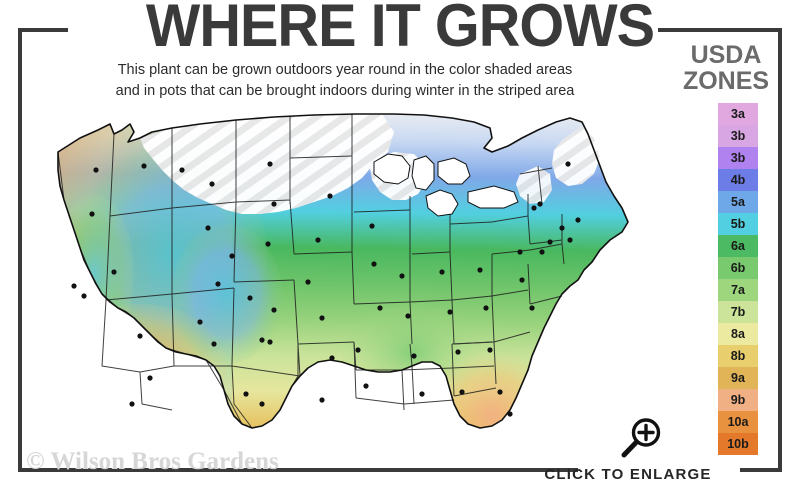 The height and width of the screenshot is (500, 800). Describe the element at coordinates (738, 268) in the screenshot. I see `zone-swatch-6b-7: 6b` at that location.